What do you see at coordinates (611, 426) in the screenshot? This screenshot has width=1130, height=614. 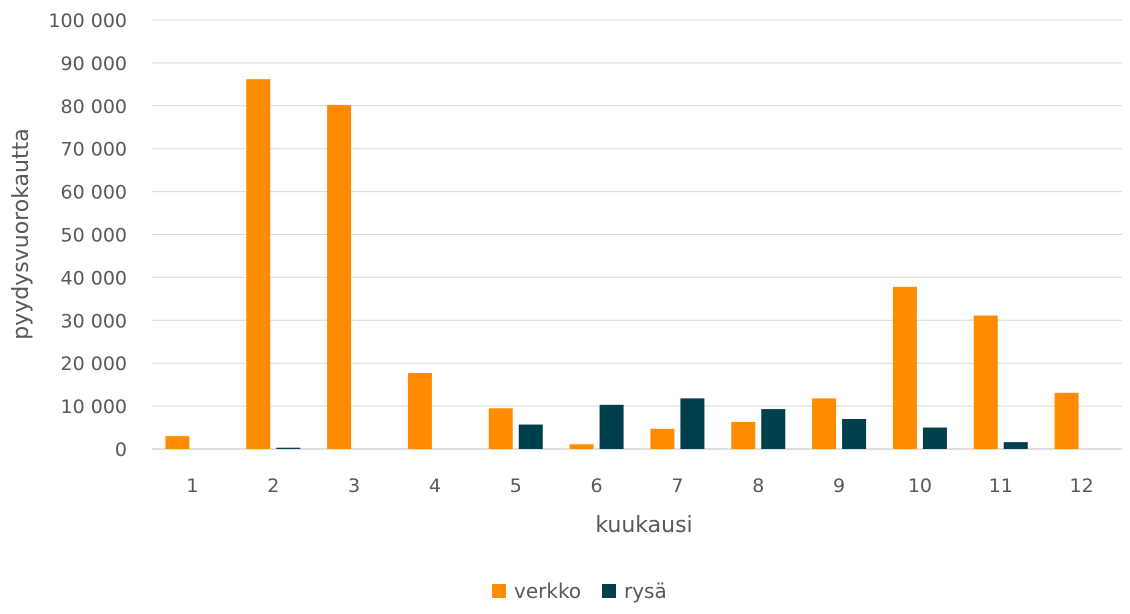 I see `bar-rysä-6` at bounding box center [611, 426].